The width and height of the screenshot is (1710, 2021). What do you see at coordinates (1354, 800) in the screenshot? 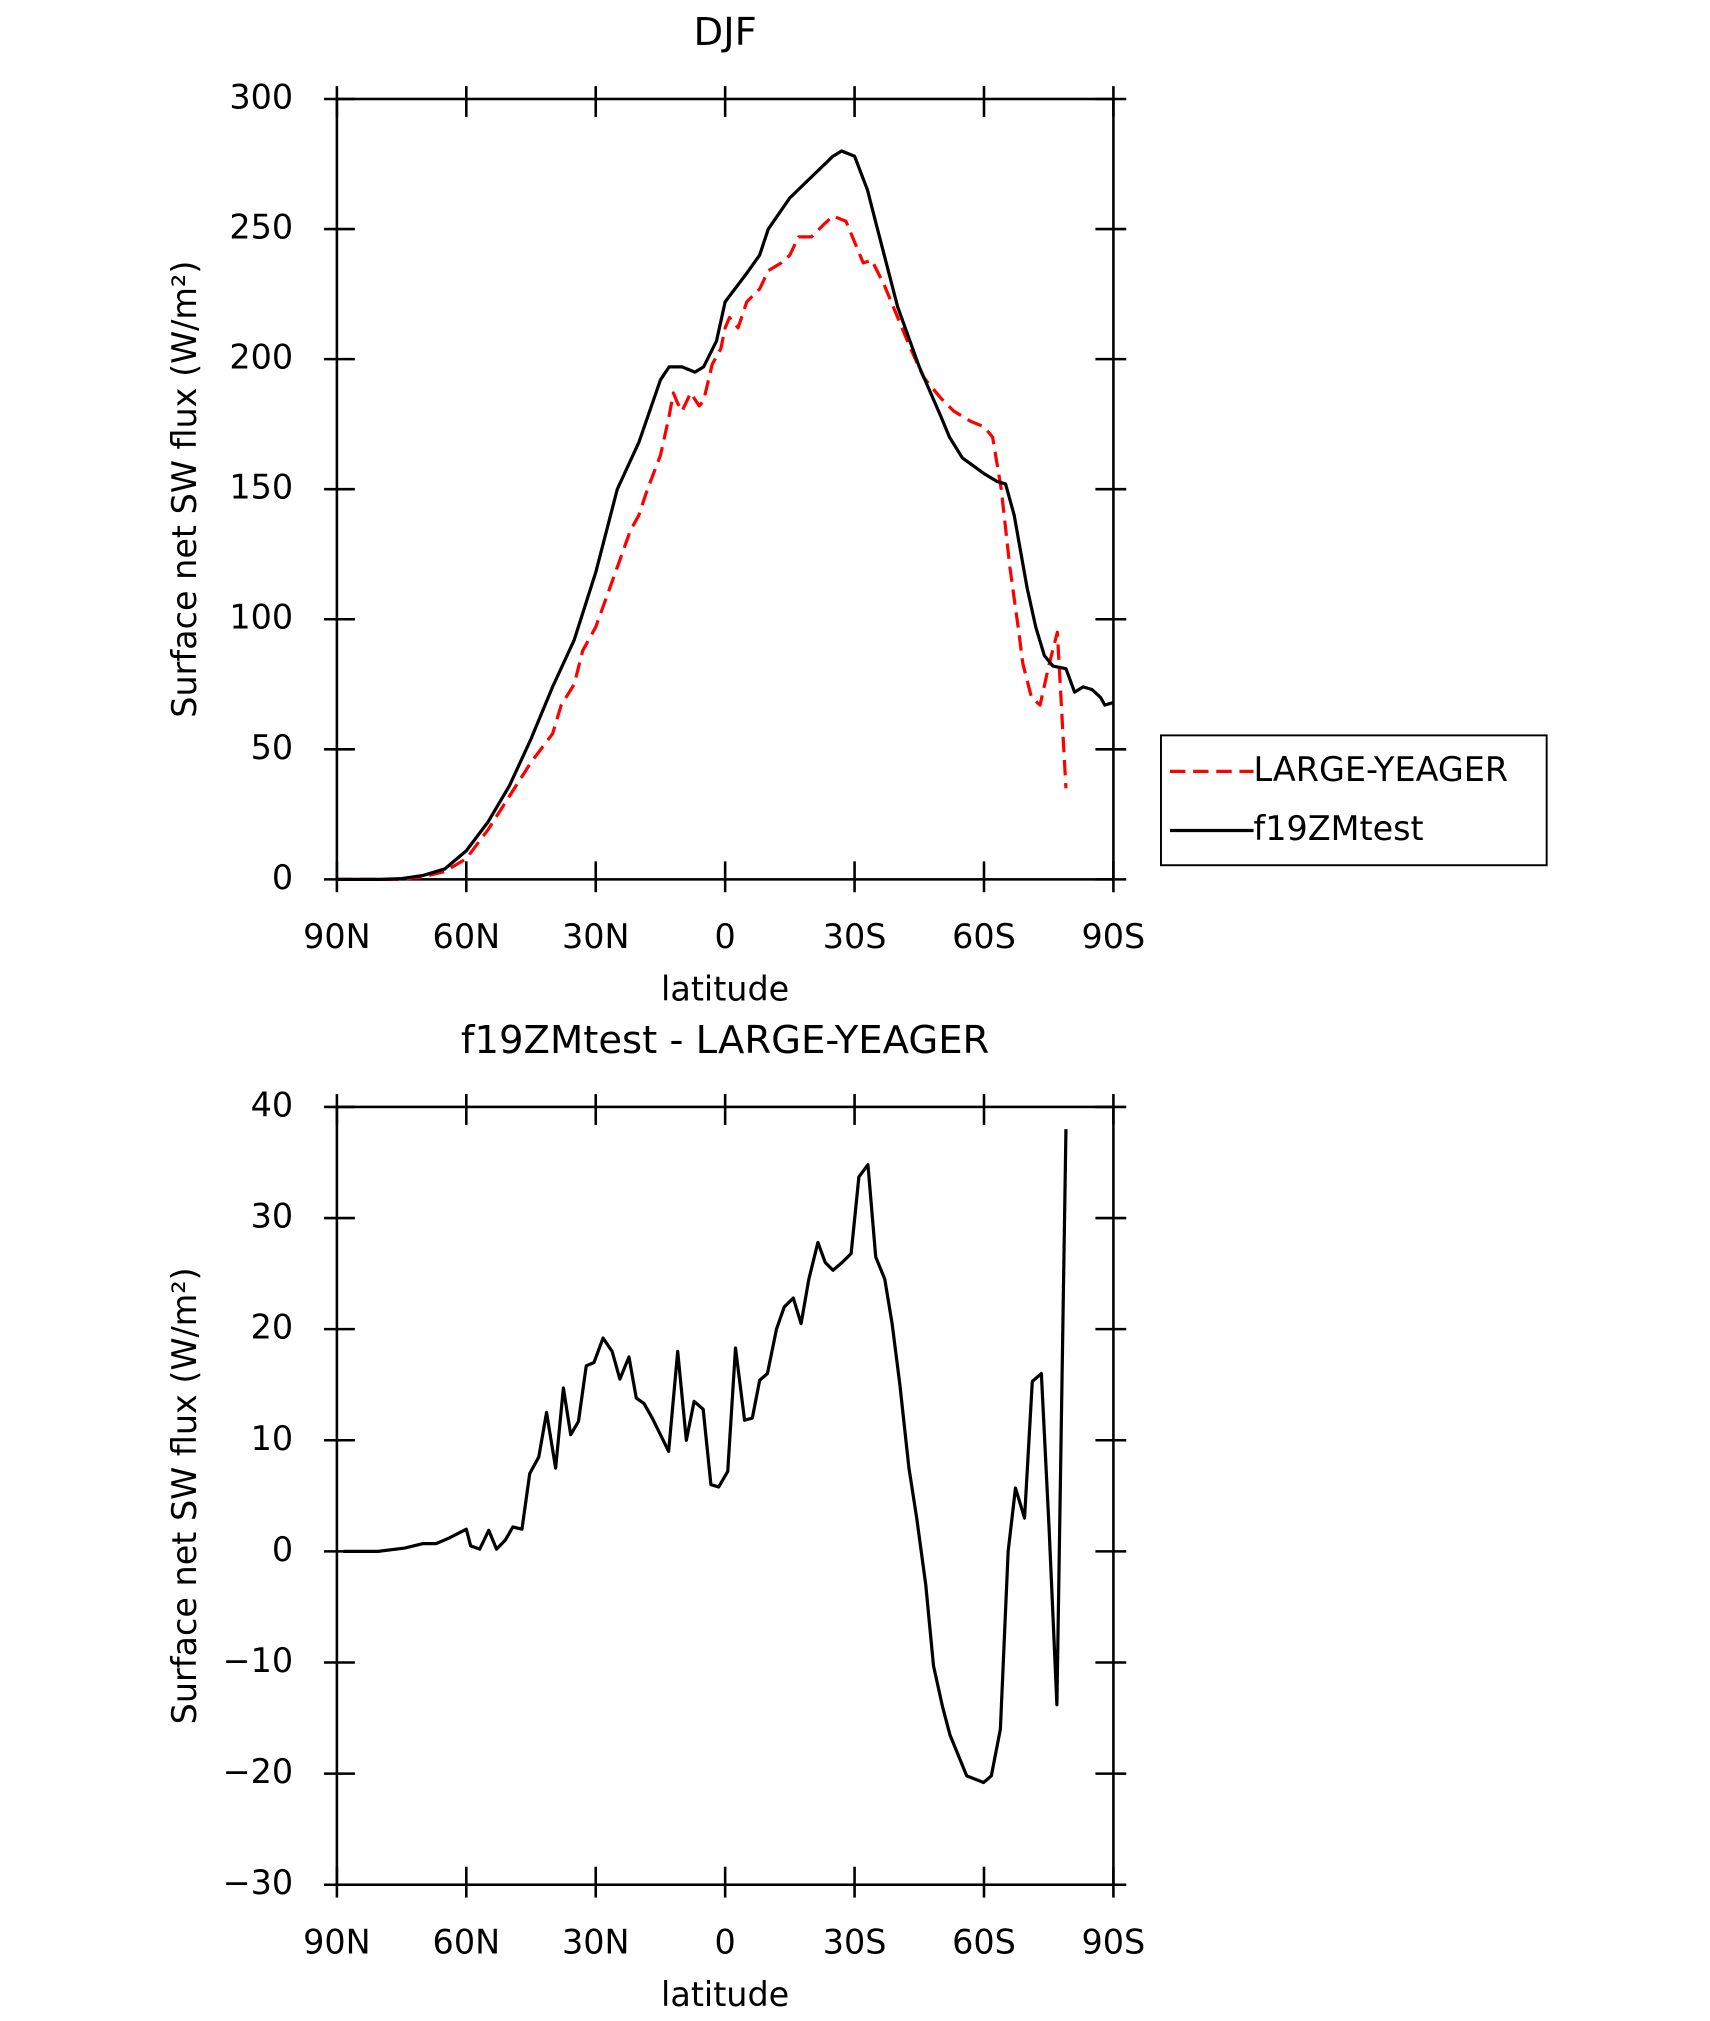
I see `legend-box` at bounding box center [1354, 800].